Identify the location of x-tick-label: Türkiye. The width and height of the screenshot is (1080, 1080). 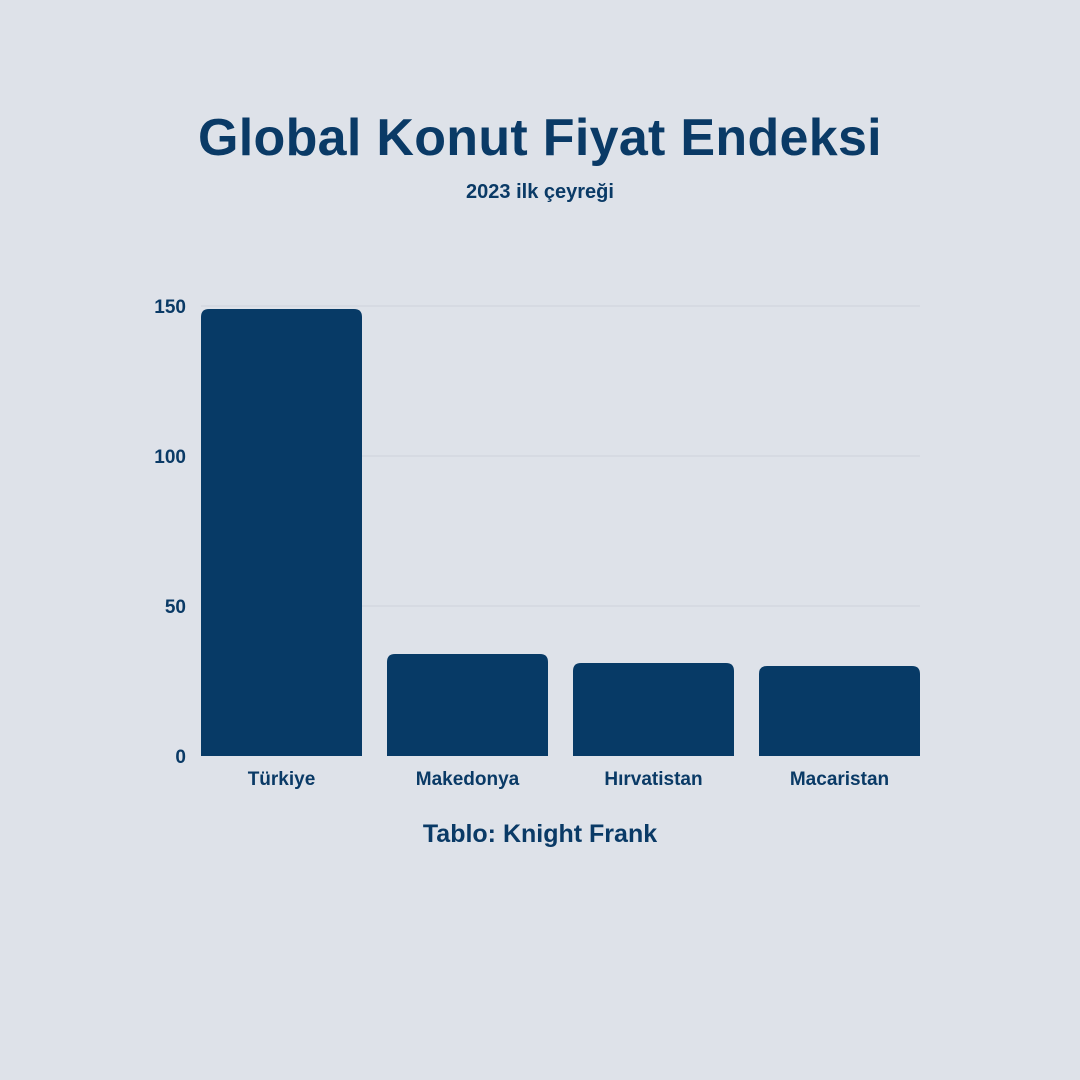
(282, 779).